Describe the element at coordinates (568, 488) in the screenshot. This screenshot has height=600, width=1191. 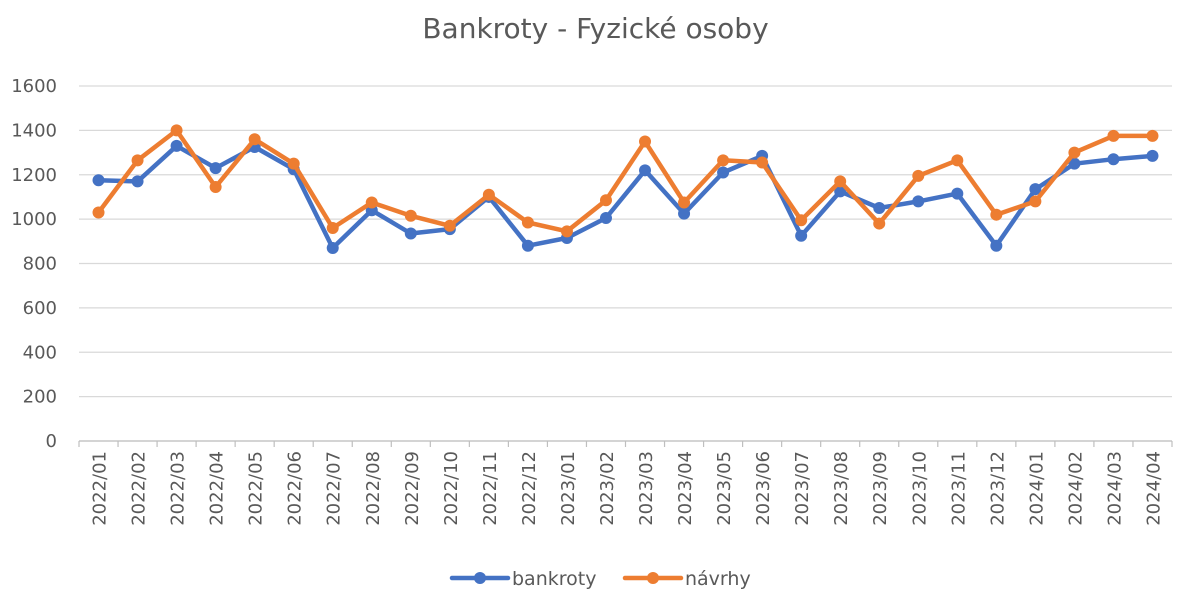
I see `x-tick-label: 2023/01` at that location.